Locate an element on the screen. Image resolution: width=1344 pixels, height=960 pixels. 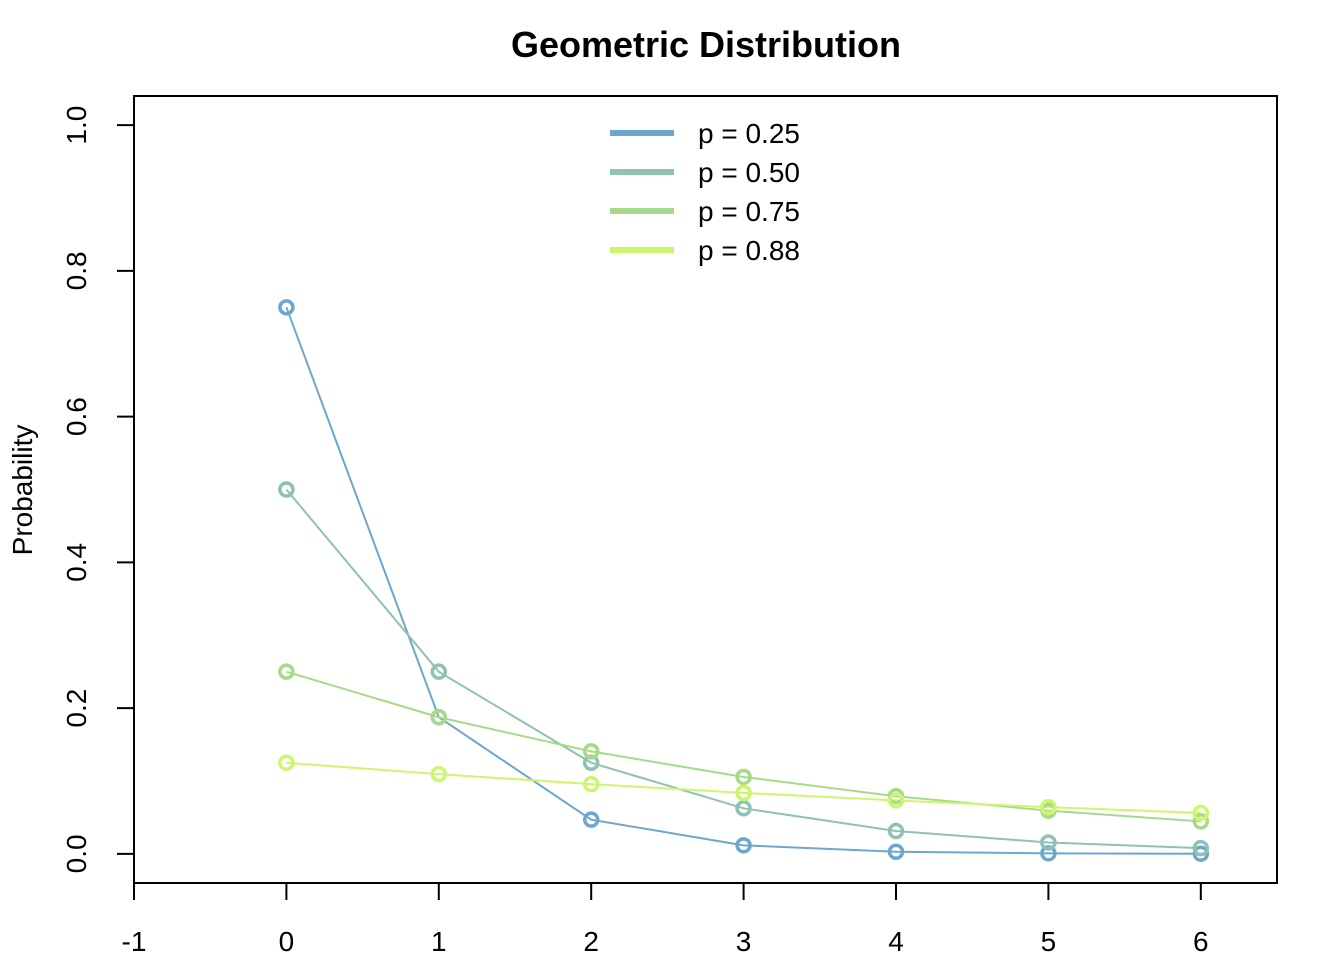
chart-title: Geometric Distribution is located at coordinates (706, 44).